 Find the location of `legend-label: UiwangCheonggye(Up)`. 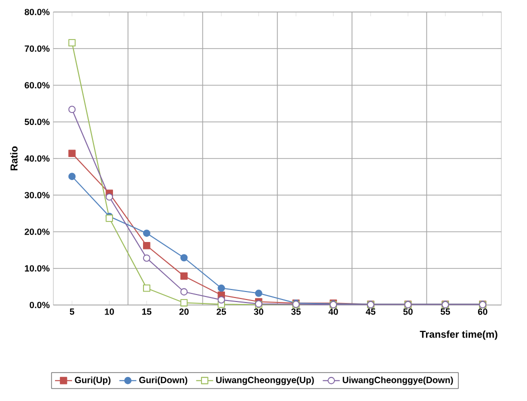

legend-label: UiwangCheonggye(Up) is located at coordinates (265, 380).